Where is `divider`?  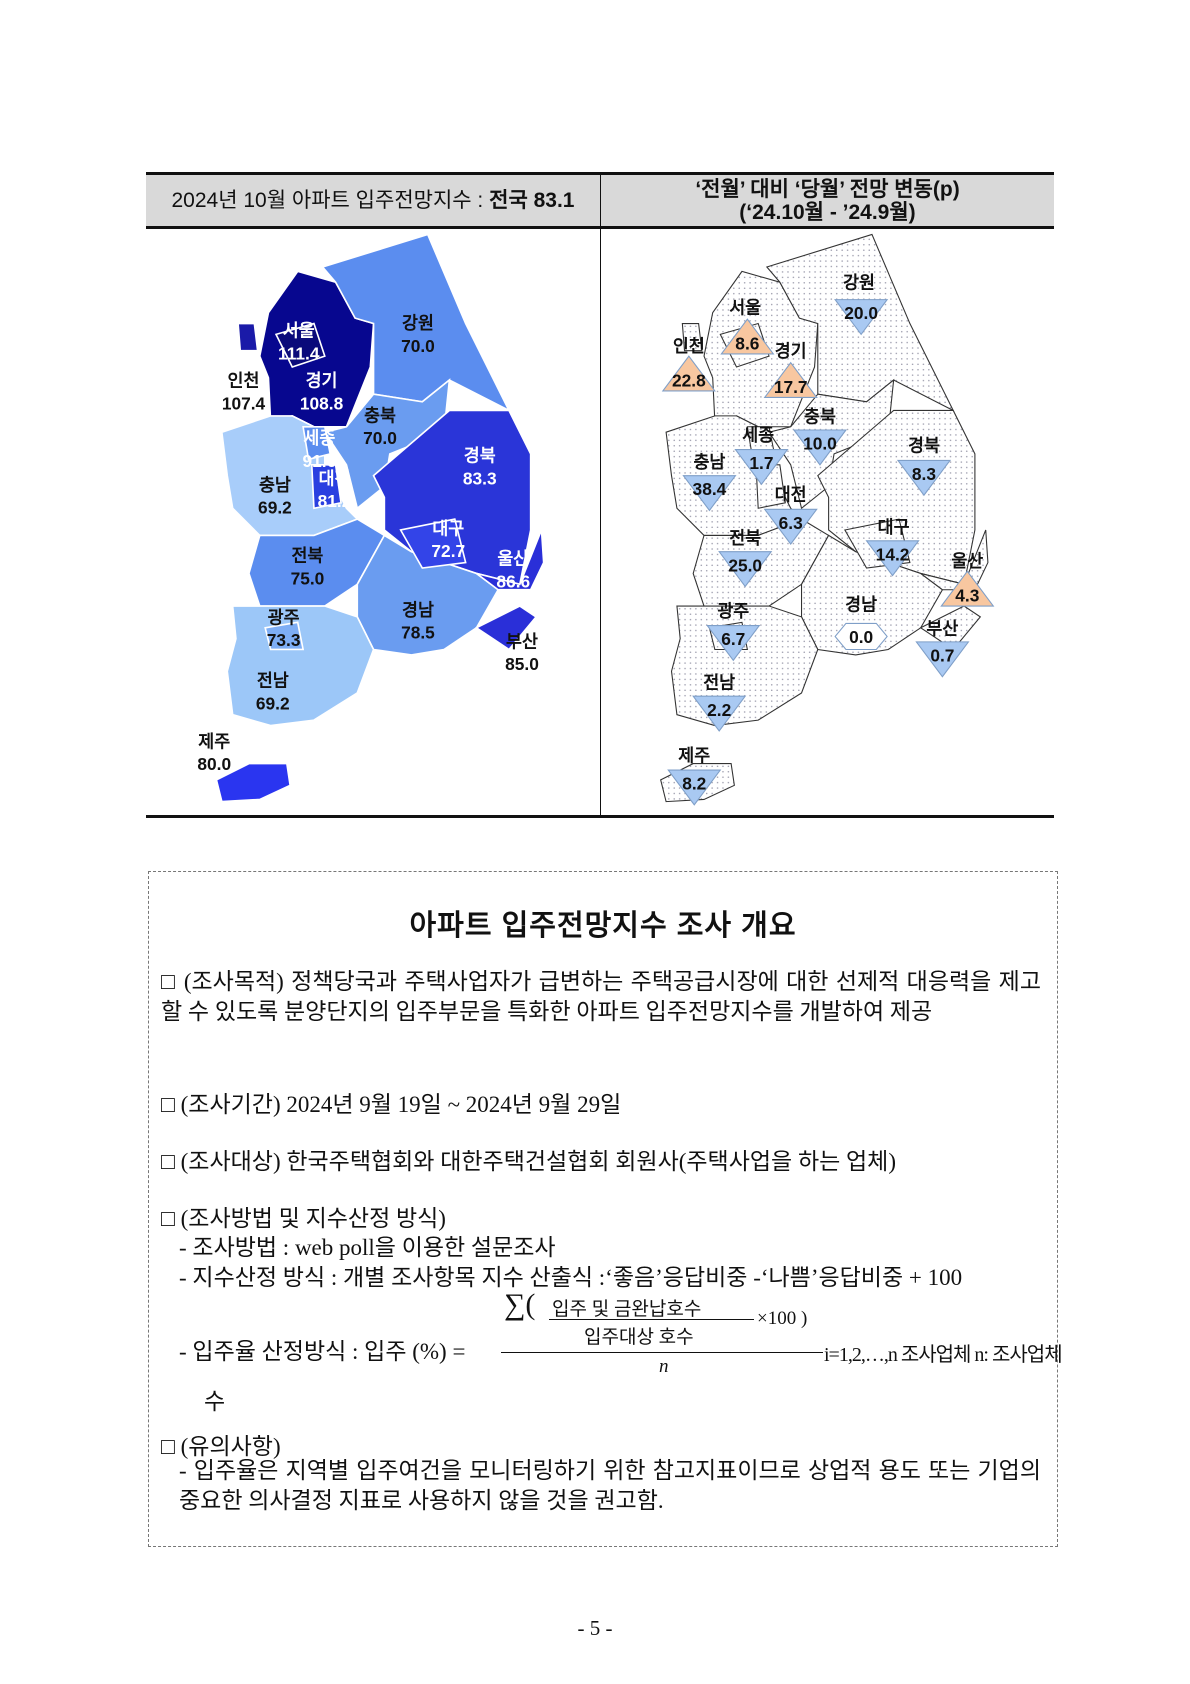 divider is located at coordinates (600, 523).